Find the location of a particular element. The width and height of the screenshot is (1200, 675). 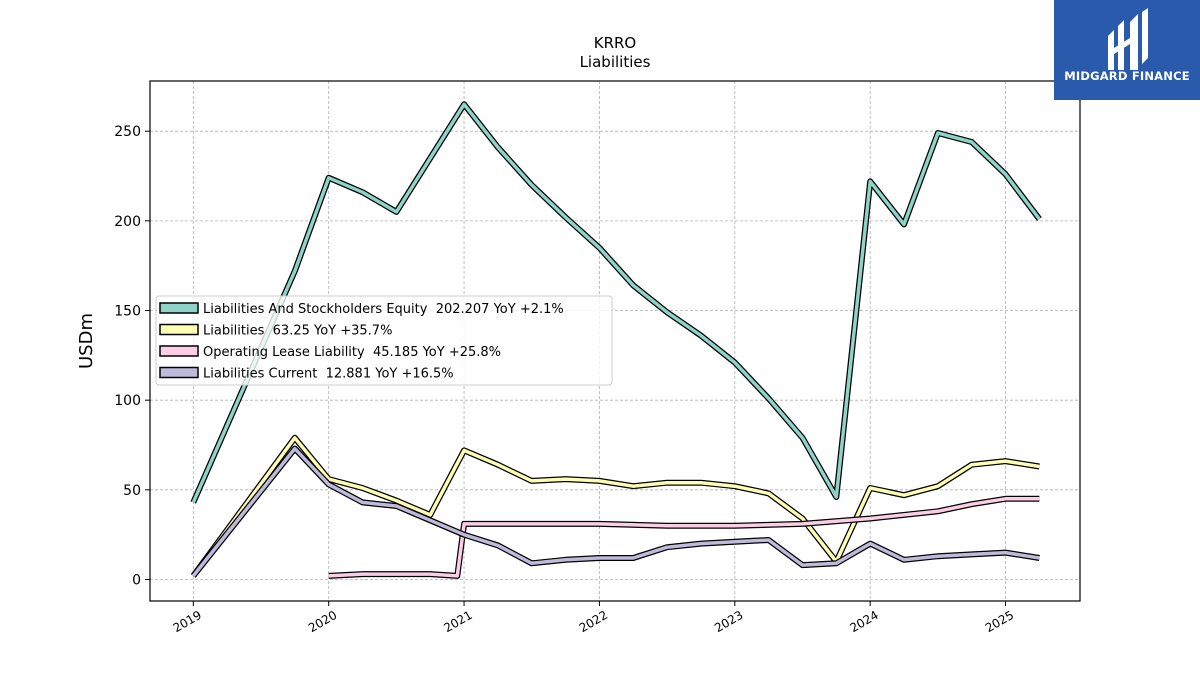

brand-name: MIDGARD FINANCE is located at coordinates (1127, 76).